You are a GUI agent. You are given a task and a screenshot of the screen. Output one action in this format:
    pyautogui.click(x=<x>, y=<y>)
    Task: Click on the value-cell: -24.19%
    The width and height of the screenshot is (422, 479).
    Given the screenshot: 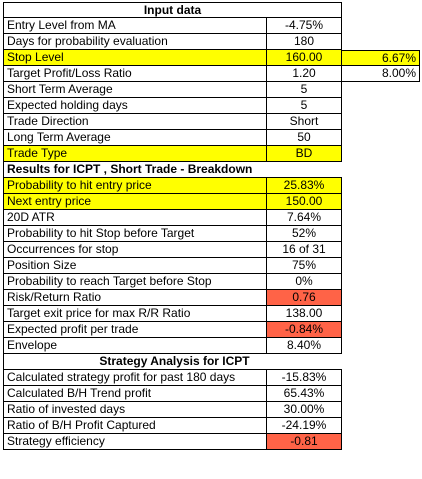 What is the action you would take?
    pyautogui.click(x=304, y=426)
    